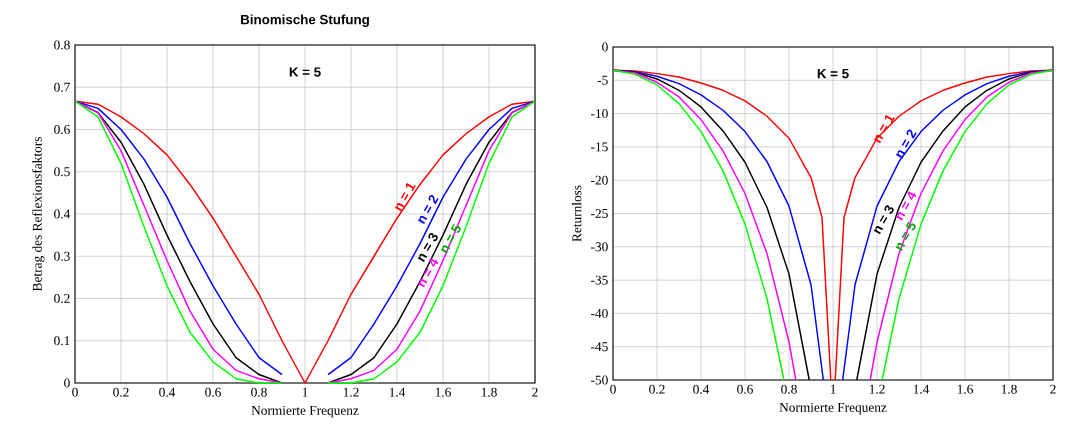 The image size is (1066, 425). What do you see at coordinates (883, 220) in the screenshot?
I see `text: n = 3` at bounding box center [883, 220].